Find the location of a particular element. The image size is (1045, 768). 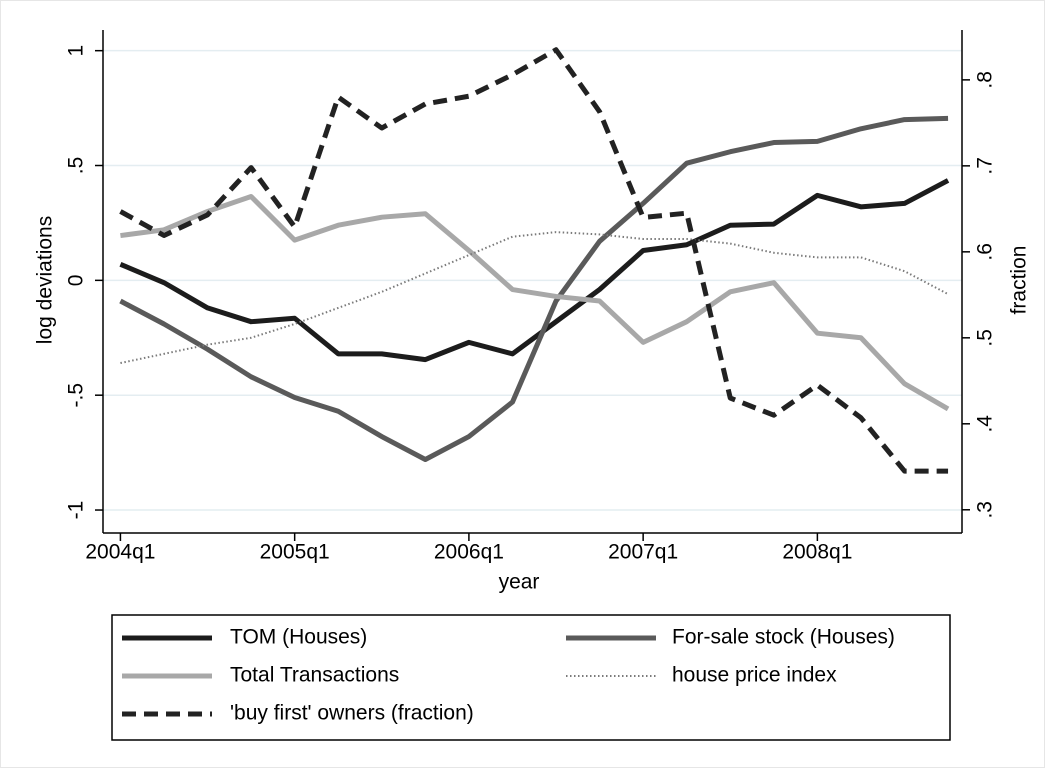

legend-label: For-sale stock (Houses) is located at coordinates (783, 637).